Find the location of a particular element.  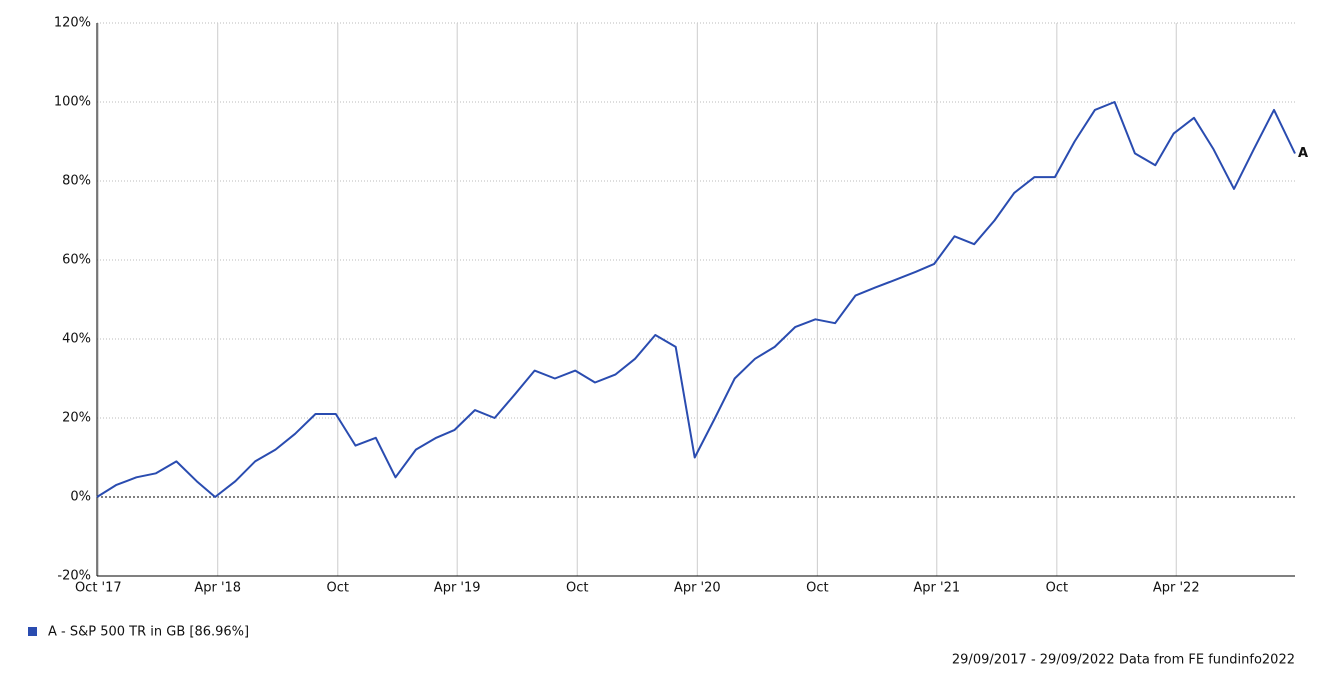

legend-swatch is located at coordinates (32, 631).